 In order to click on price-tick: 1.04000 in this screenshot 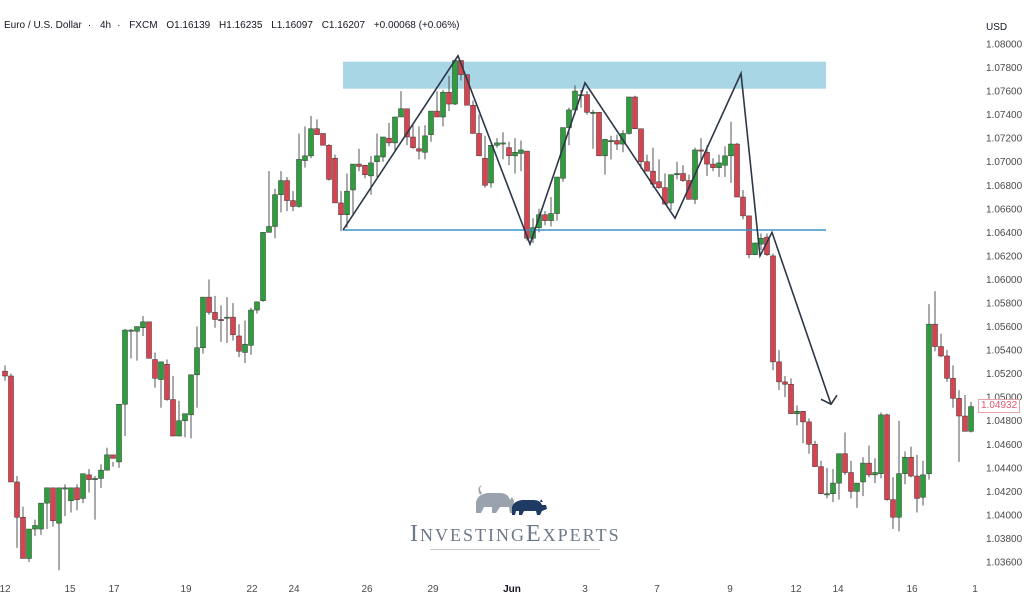, I will do `click(1004, 515)`.